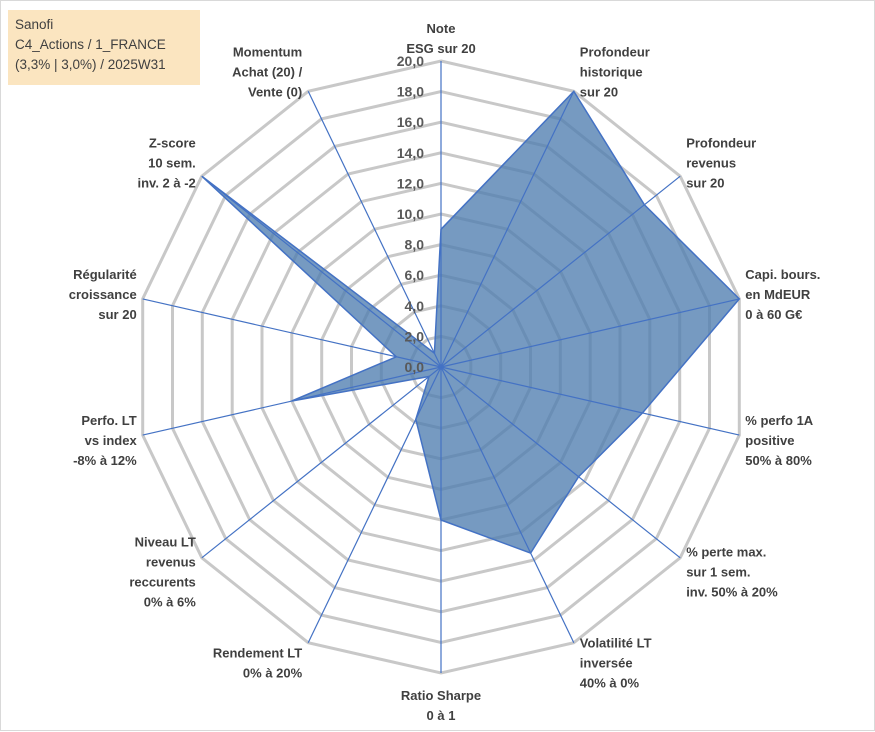  What do you see at coordinates (732, 572) in the screenshot?
I see `axis-label: % perte max. sur 1 sem. inv. 50% à 20%` at bounding box center [732, 572].